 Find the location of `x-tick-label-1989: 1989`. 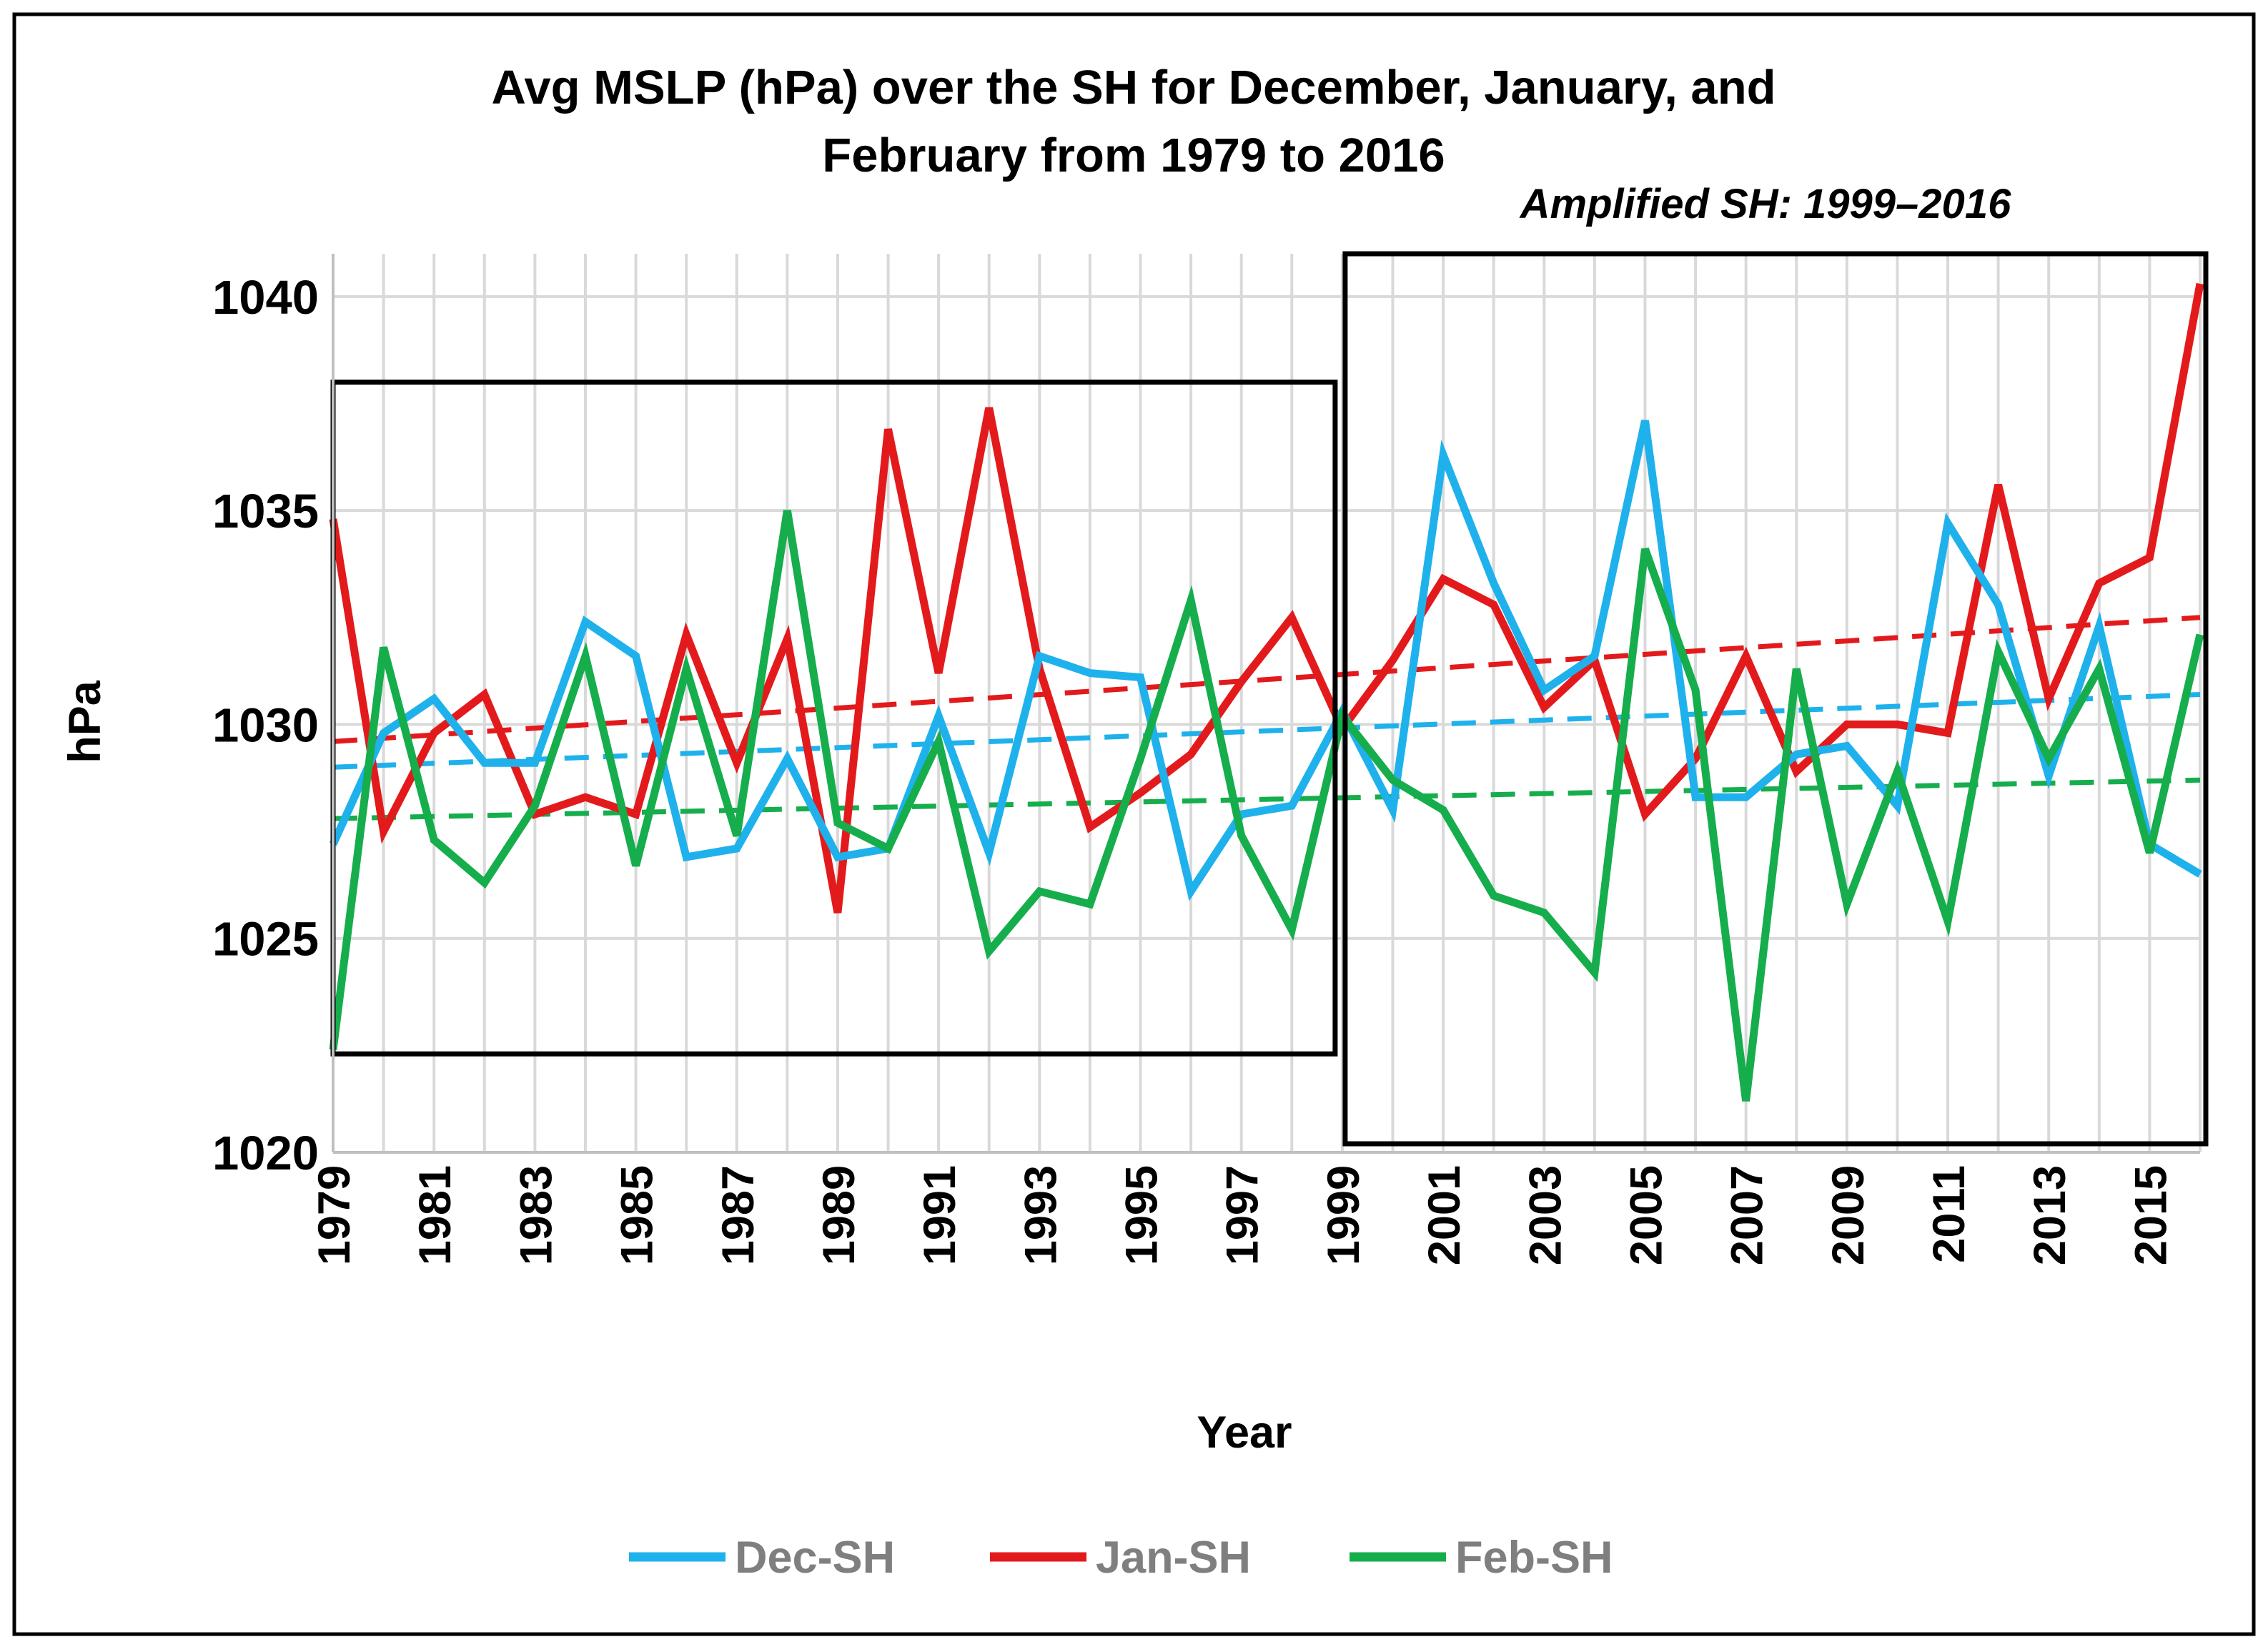

x-tick-label-1989: 1989 is located at coordinates (839, 1215).